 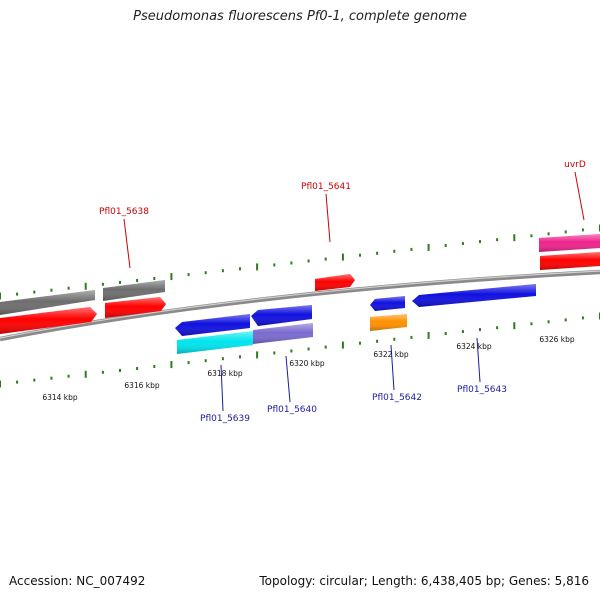 What do you see at coordinates (124, 212) in the screenshot?
I see `gene-label-pfl01-5638: Pfl01_5638` at bounding box center [124, 212].